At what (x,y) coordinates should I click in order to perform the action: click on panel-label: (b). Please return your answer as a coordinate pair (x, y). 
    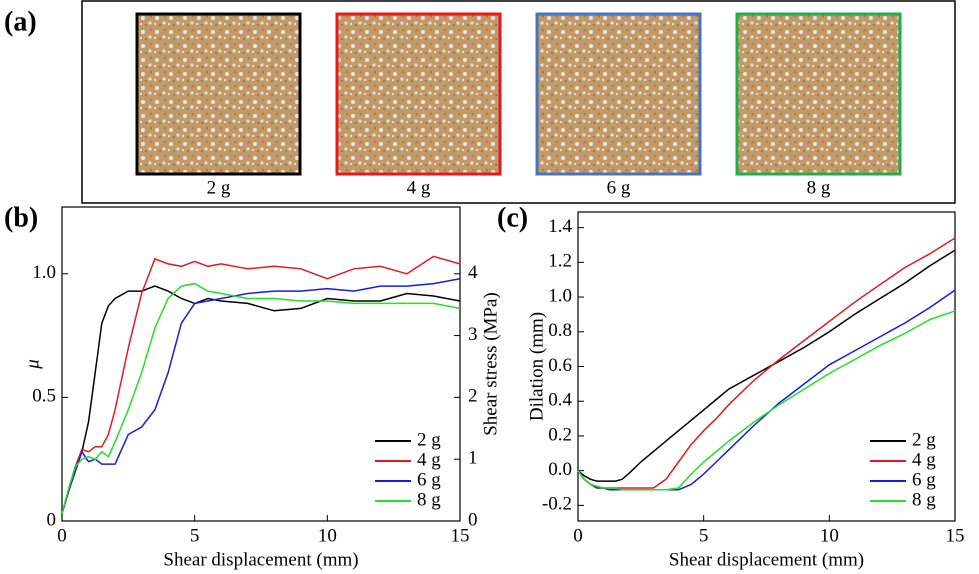
    Looking at the image, I should click on (21, 217).